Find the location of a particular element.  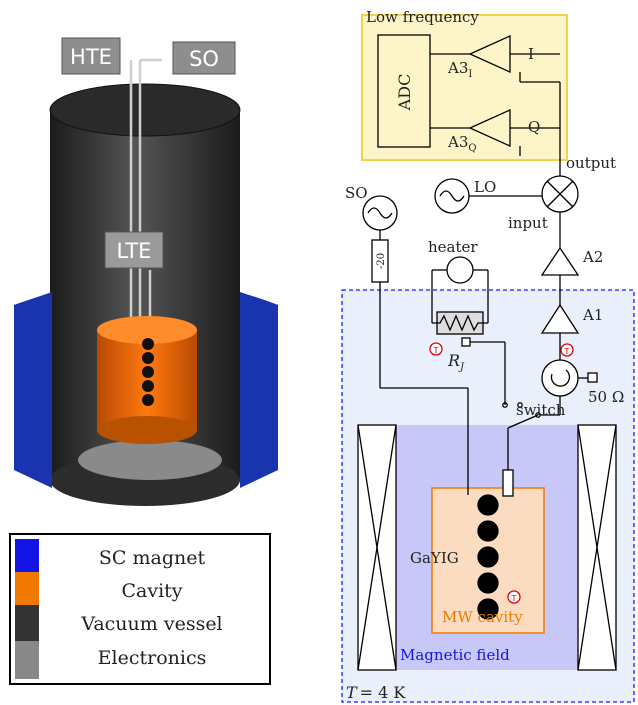

legend-swatch-vessel is located at coordinates (27, 623).